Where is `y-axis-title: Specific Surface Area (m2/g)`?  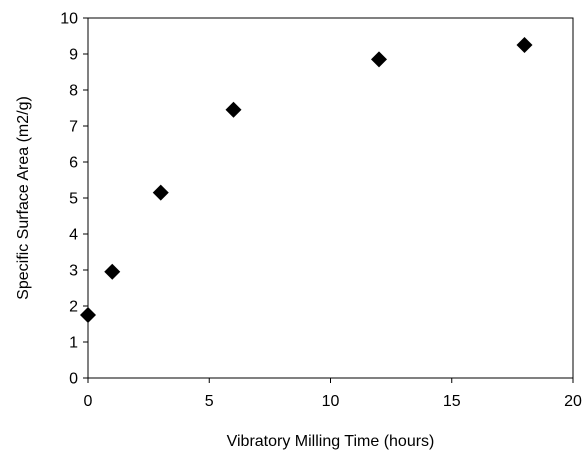
y-axis-title: Specific Surface Area (m2/g) is located at coordinates (23, 198).